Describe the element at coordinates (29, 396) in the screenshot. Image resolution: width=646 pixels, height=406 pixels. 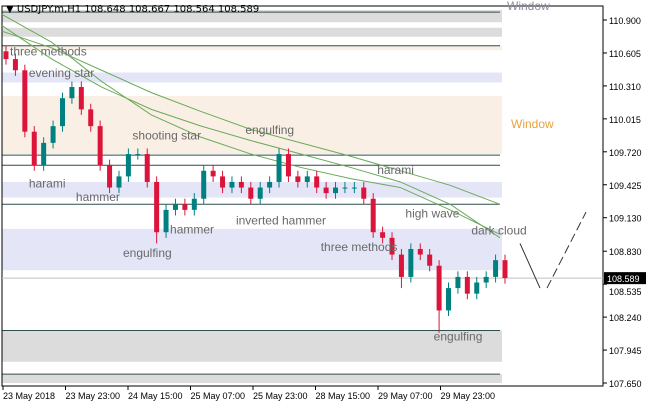
I see `x-tick-label: 23 May 2018` at that location.